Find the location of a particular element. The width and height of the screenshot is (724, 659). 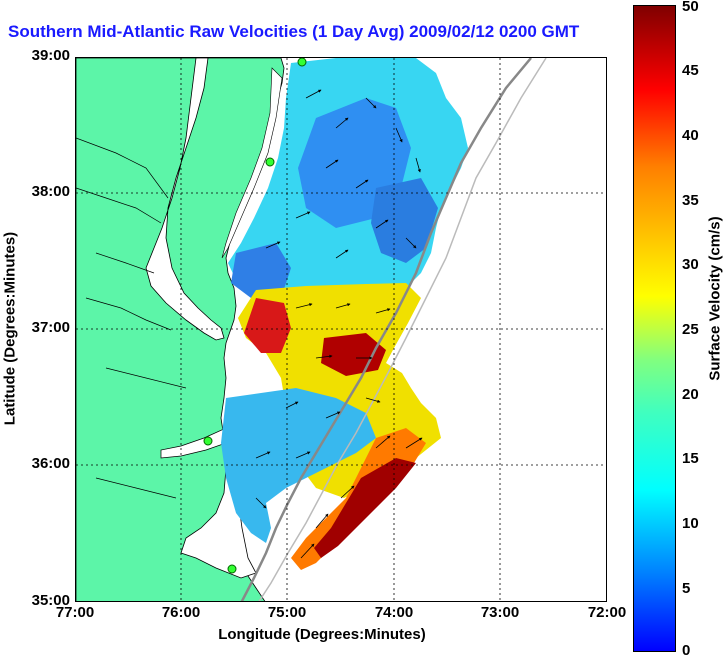

velocity-field-south is located at coordinates (298, 465).